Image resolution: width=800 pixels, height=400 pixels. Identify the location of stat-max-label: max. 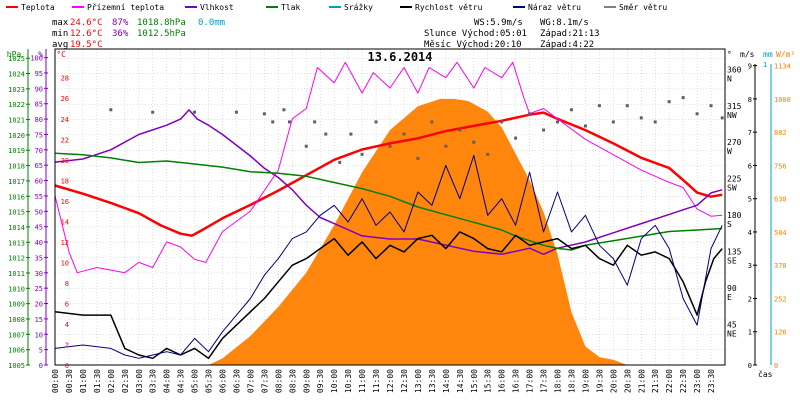
(60, 23).